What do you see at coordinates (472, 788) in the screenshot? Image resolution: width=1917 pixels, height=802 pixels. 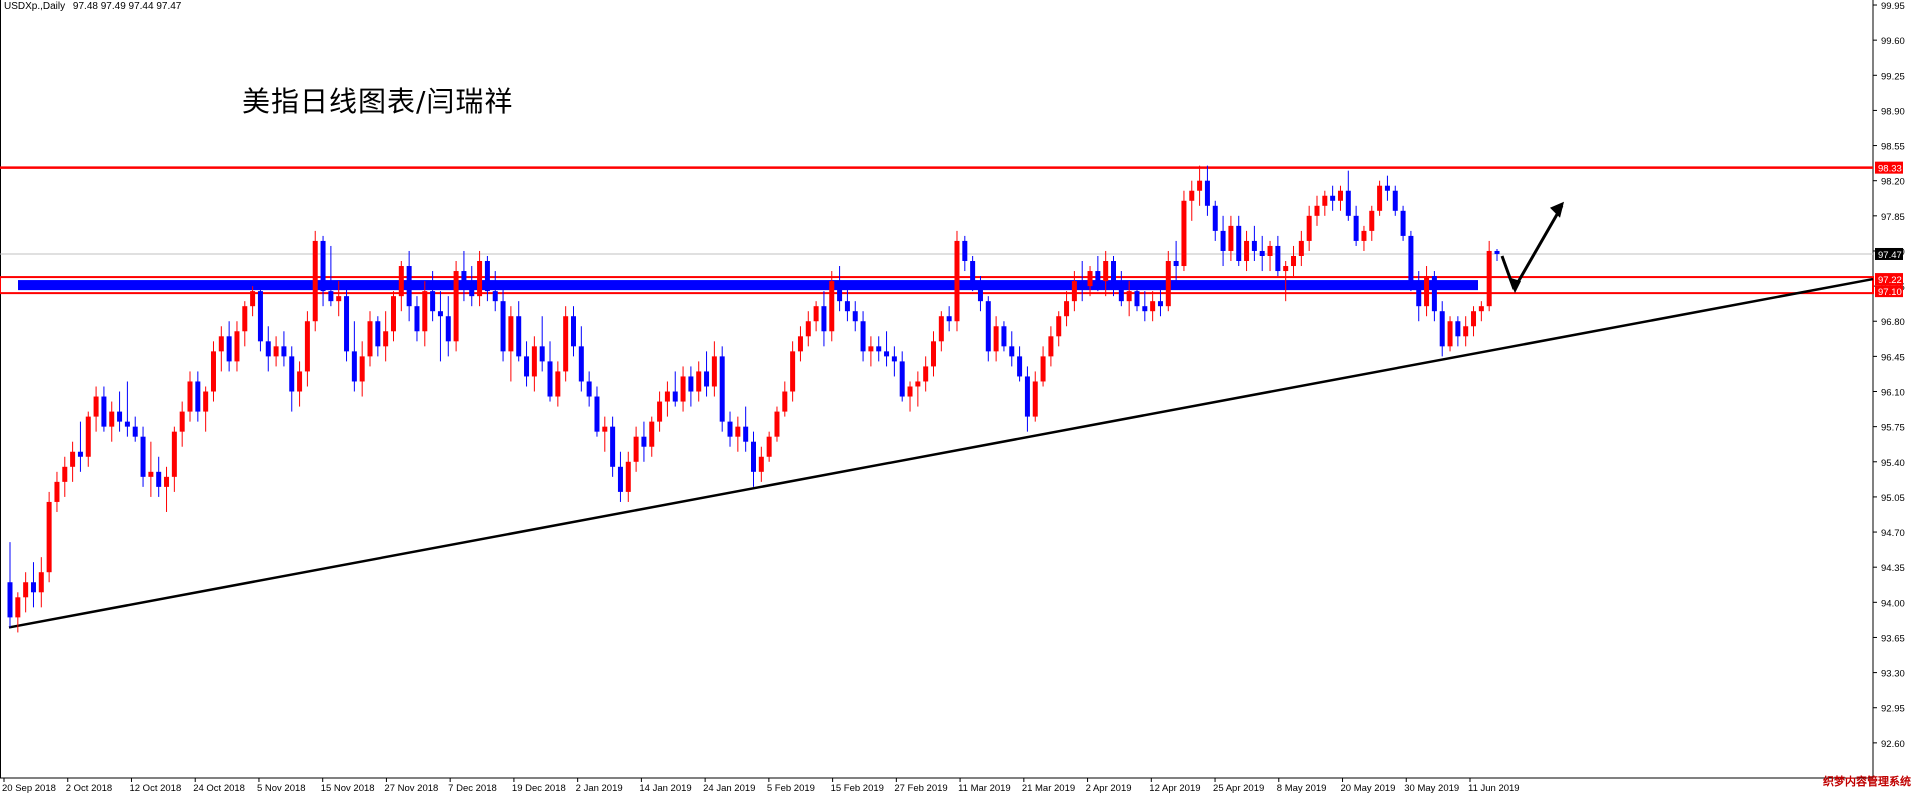 I see `x-tick-label: 7 Dec 2018` at bounding box center [472, 788].